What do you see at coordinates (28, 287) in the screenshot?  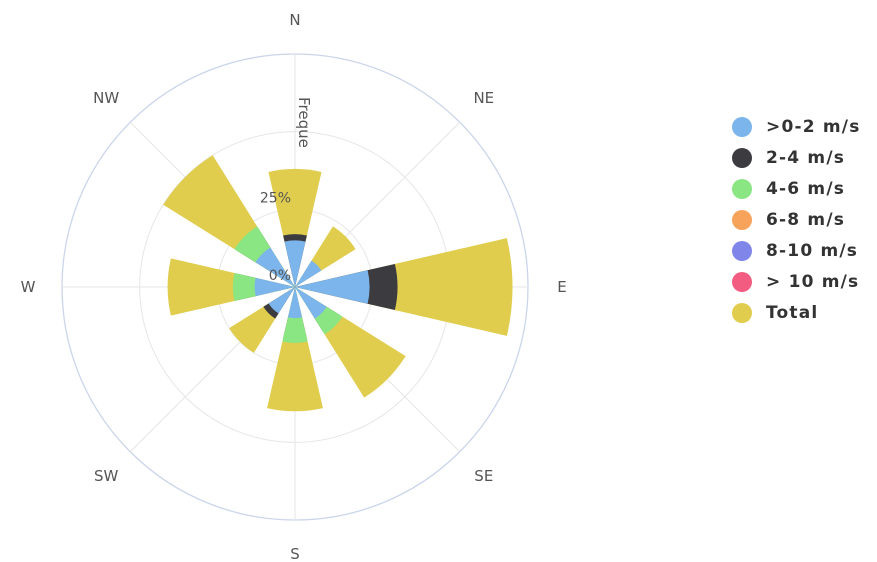 I see `direction-label: W` at bounding box center [28, 287].